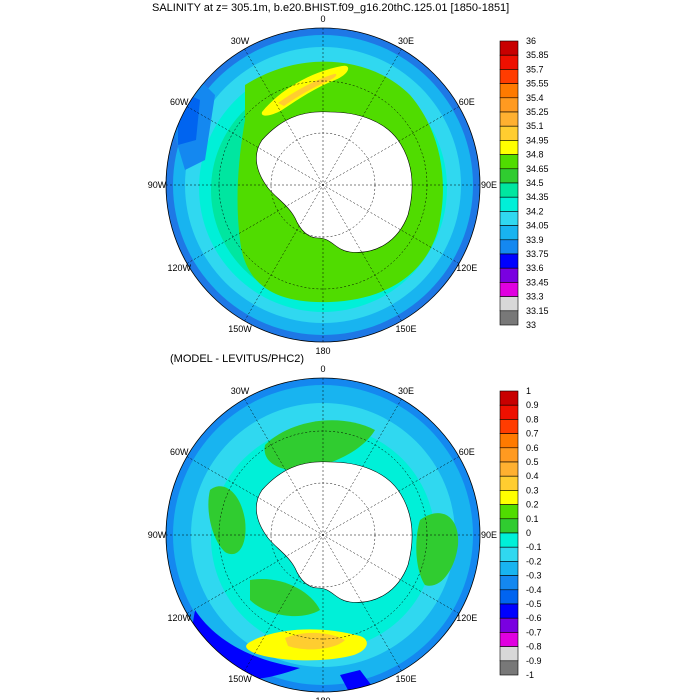 The height and width of the screenshot is (700, 700). Describe the element at coordinates (537, 84) in the screenshot. I see `colorbar-label: 35.55` at that location.